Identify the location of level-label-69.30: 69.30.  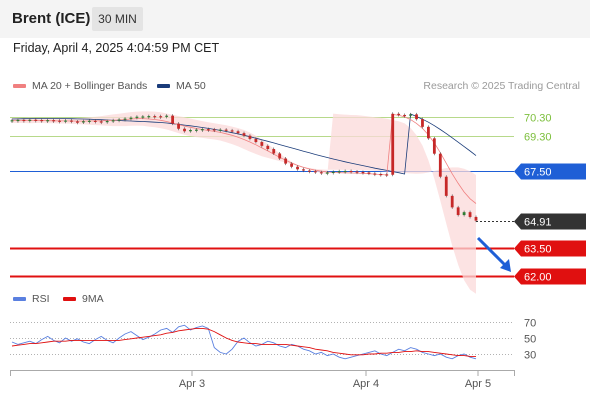
(538, 138).